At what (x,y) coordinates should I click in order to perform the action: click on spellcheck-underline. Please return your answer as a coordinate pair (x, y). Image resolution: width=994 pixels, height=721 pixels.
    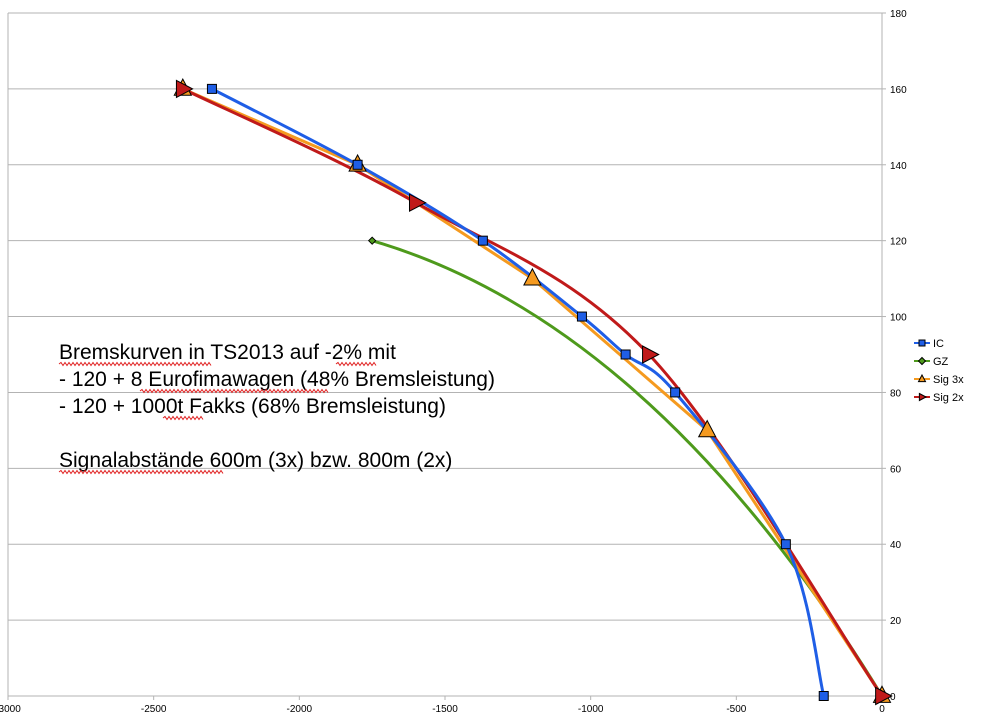
    Looking at the image, I should click on (217, 418).